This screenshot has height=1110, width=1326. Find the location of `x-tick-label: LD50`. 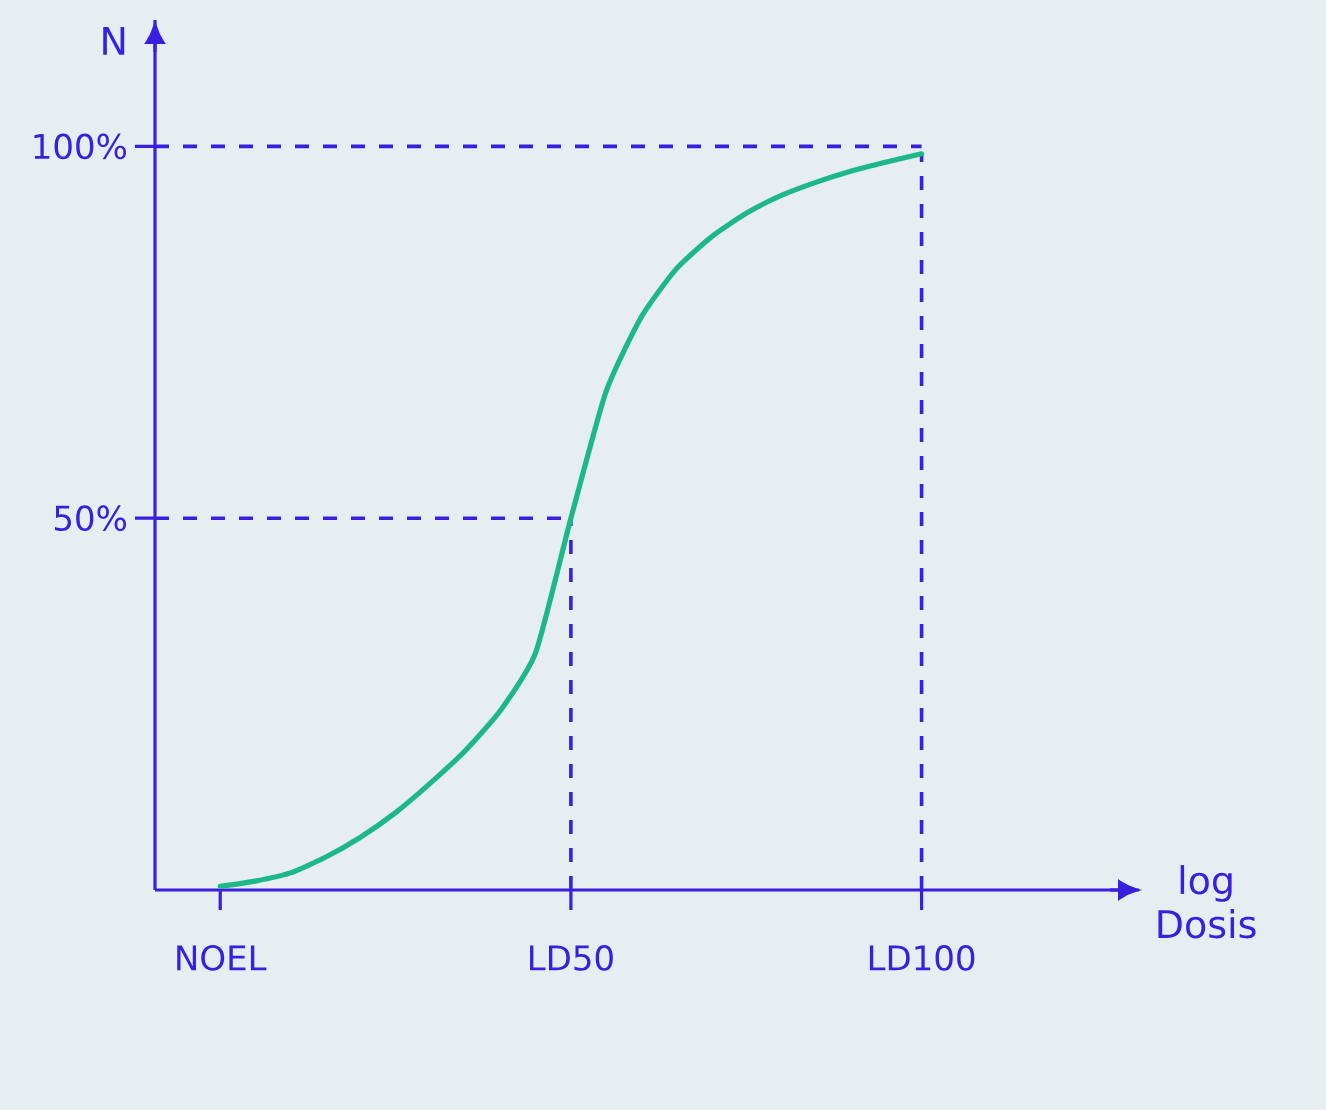

x-tick-label: LD50 is located at coordinates (571, 958).